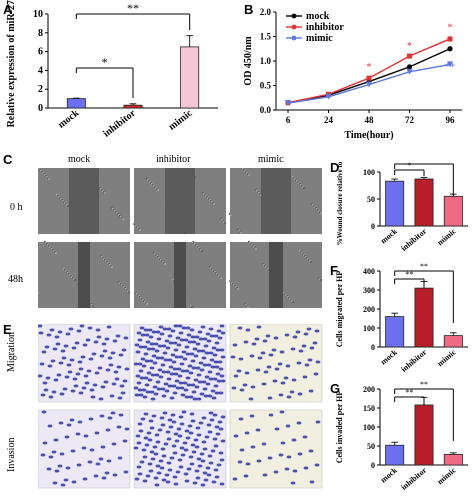 This screenshot has width=474, height=497. What do you see at coordinates (369, 427) in the screenshot?
I see `y-tick-label: 100` at bounding box center [369, 427].